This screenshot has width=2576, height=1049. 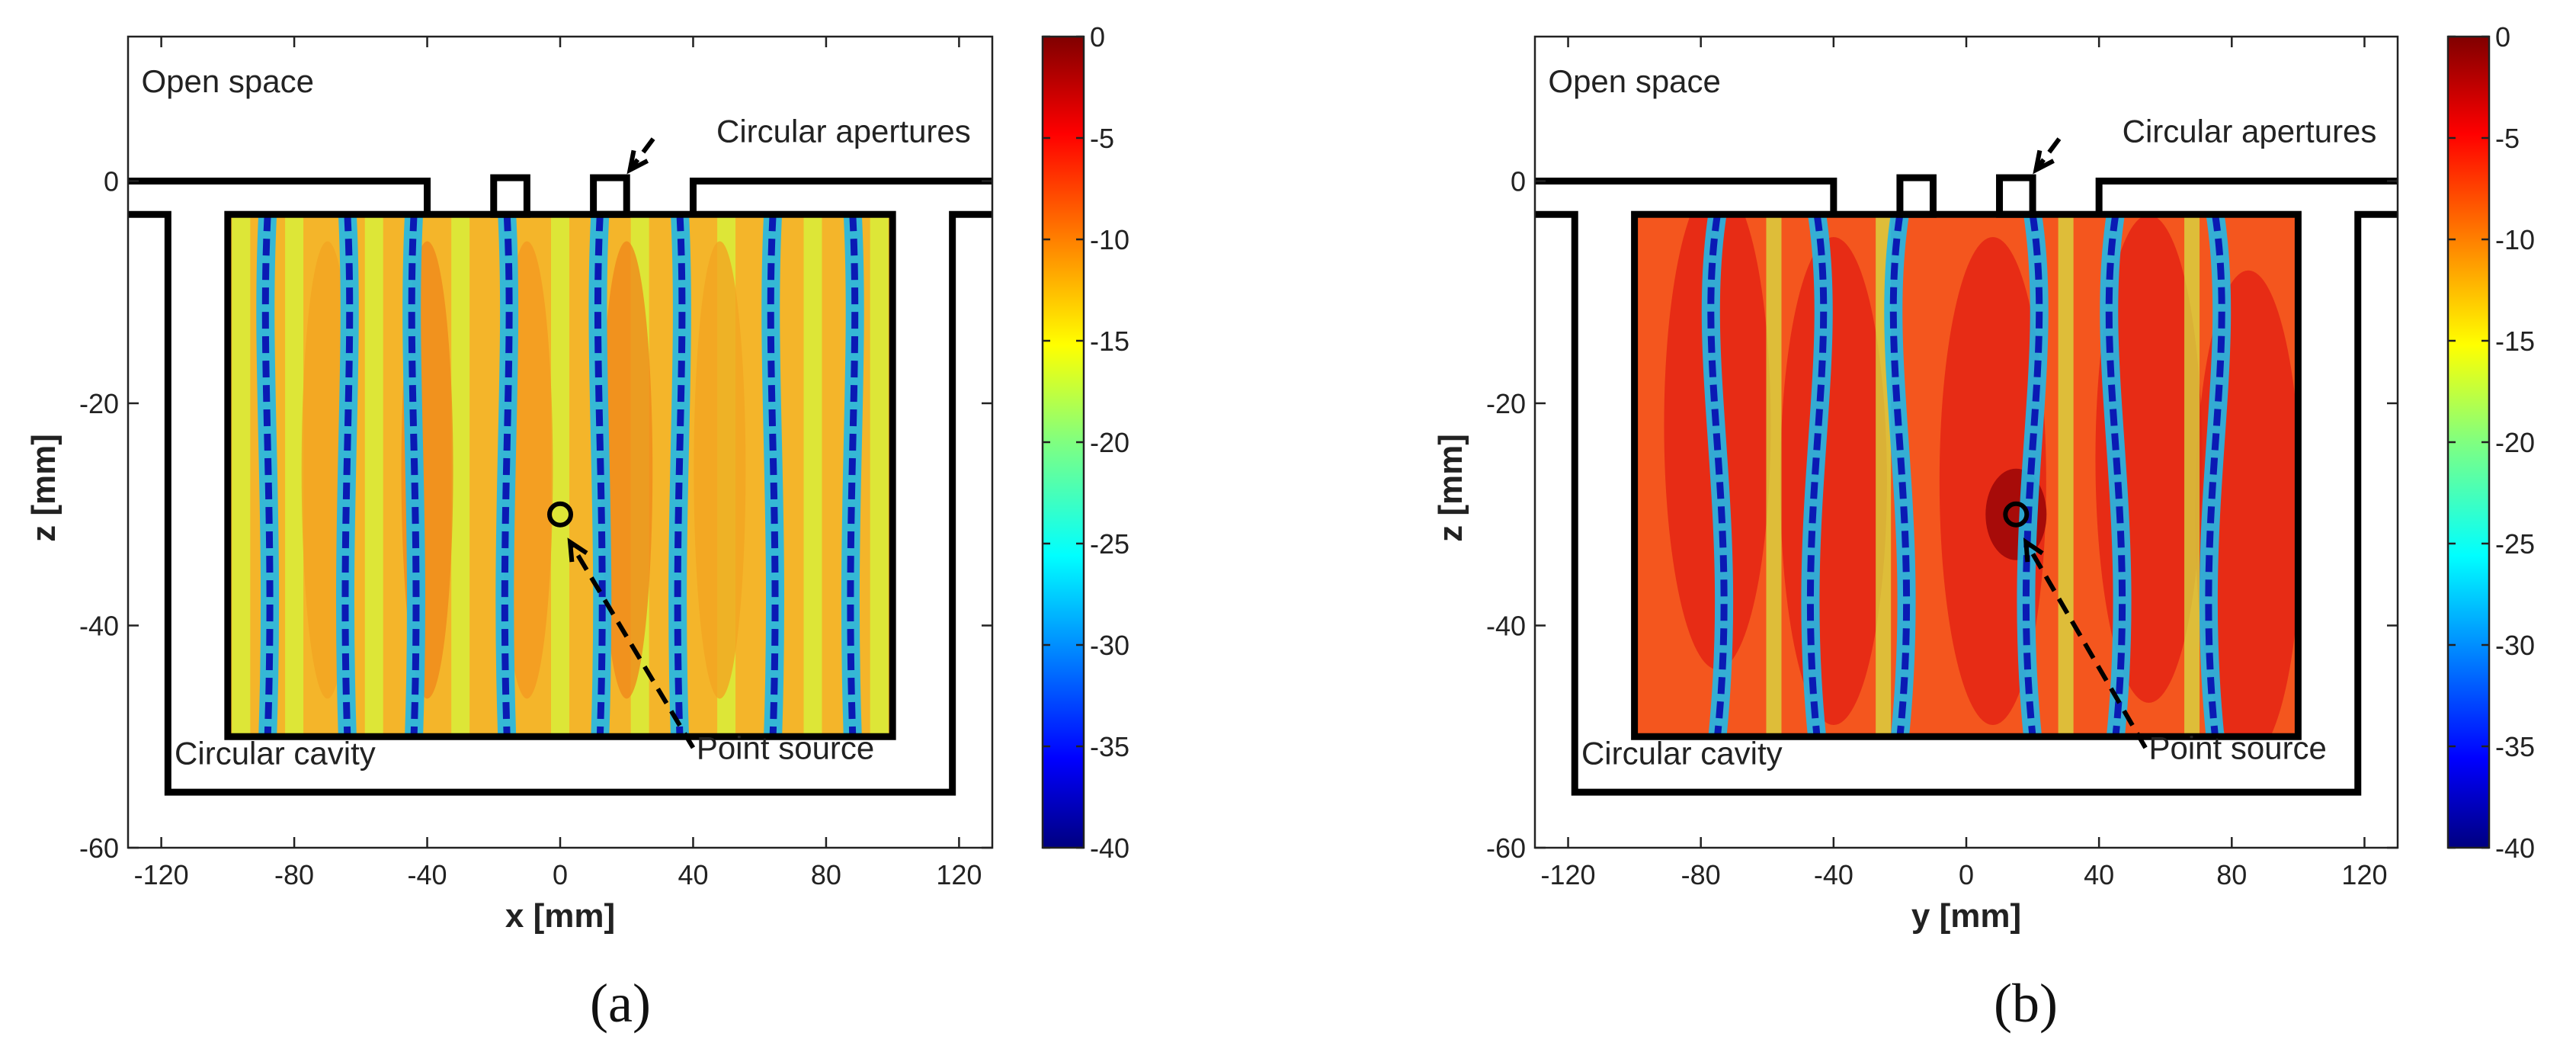 I want to click on panel-label: (a), so click(x=620, y=1003).